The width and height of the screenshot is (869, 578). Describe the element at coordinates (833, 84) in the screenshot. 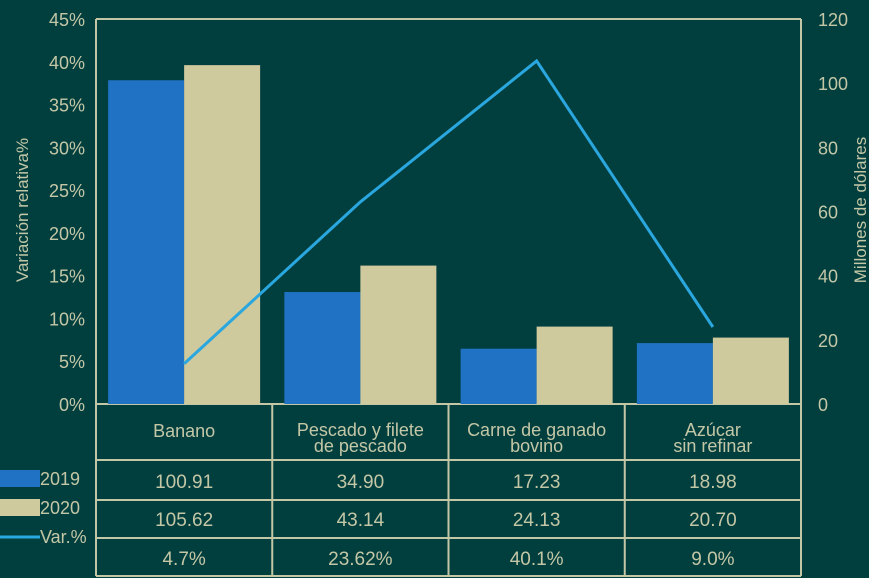

I see `right-tick-label: 100` at that location.